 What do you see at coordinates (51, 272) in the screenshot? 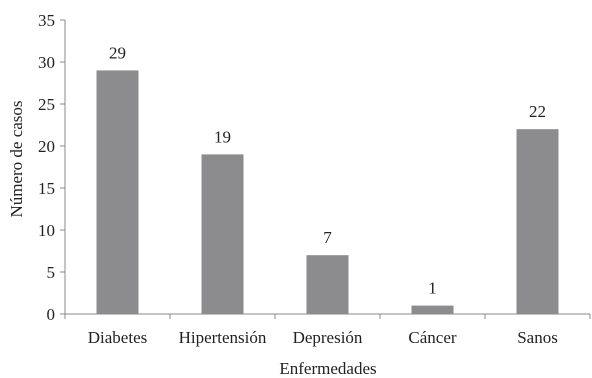
I see `y-tick-label: 5` at bounding box center [51, 272].